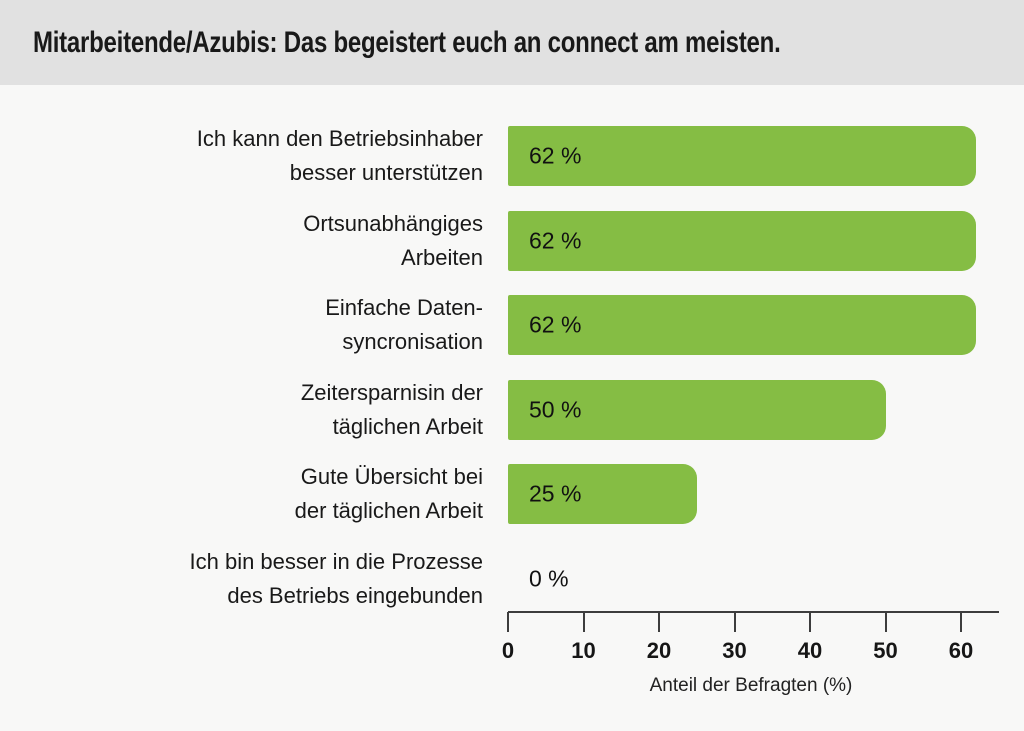 The width and height of the screenshot is (1024, 731). What do you see at coordinates (766, 494) in the screenshot?
I see `bar-area: 25 %` at bounding box center [766, 494].